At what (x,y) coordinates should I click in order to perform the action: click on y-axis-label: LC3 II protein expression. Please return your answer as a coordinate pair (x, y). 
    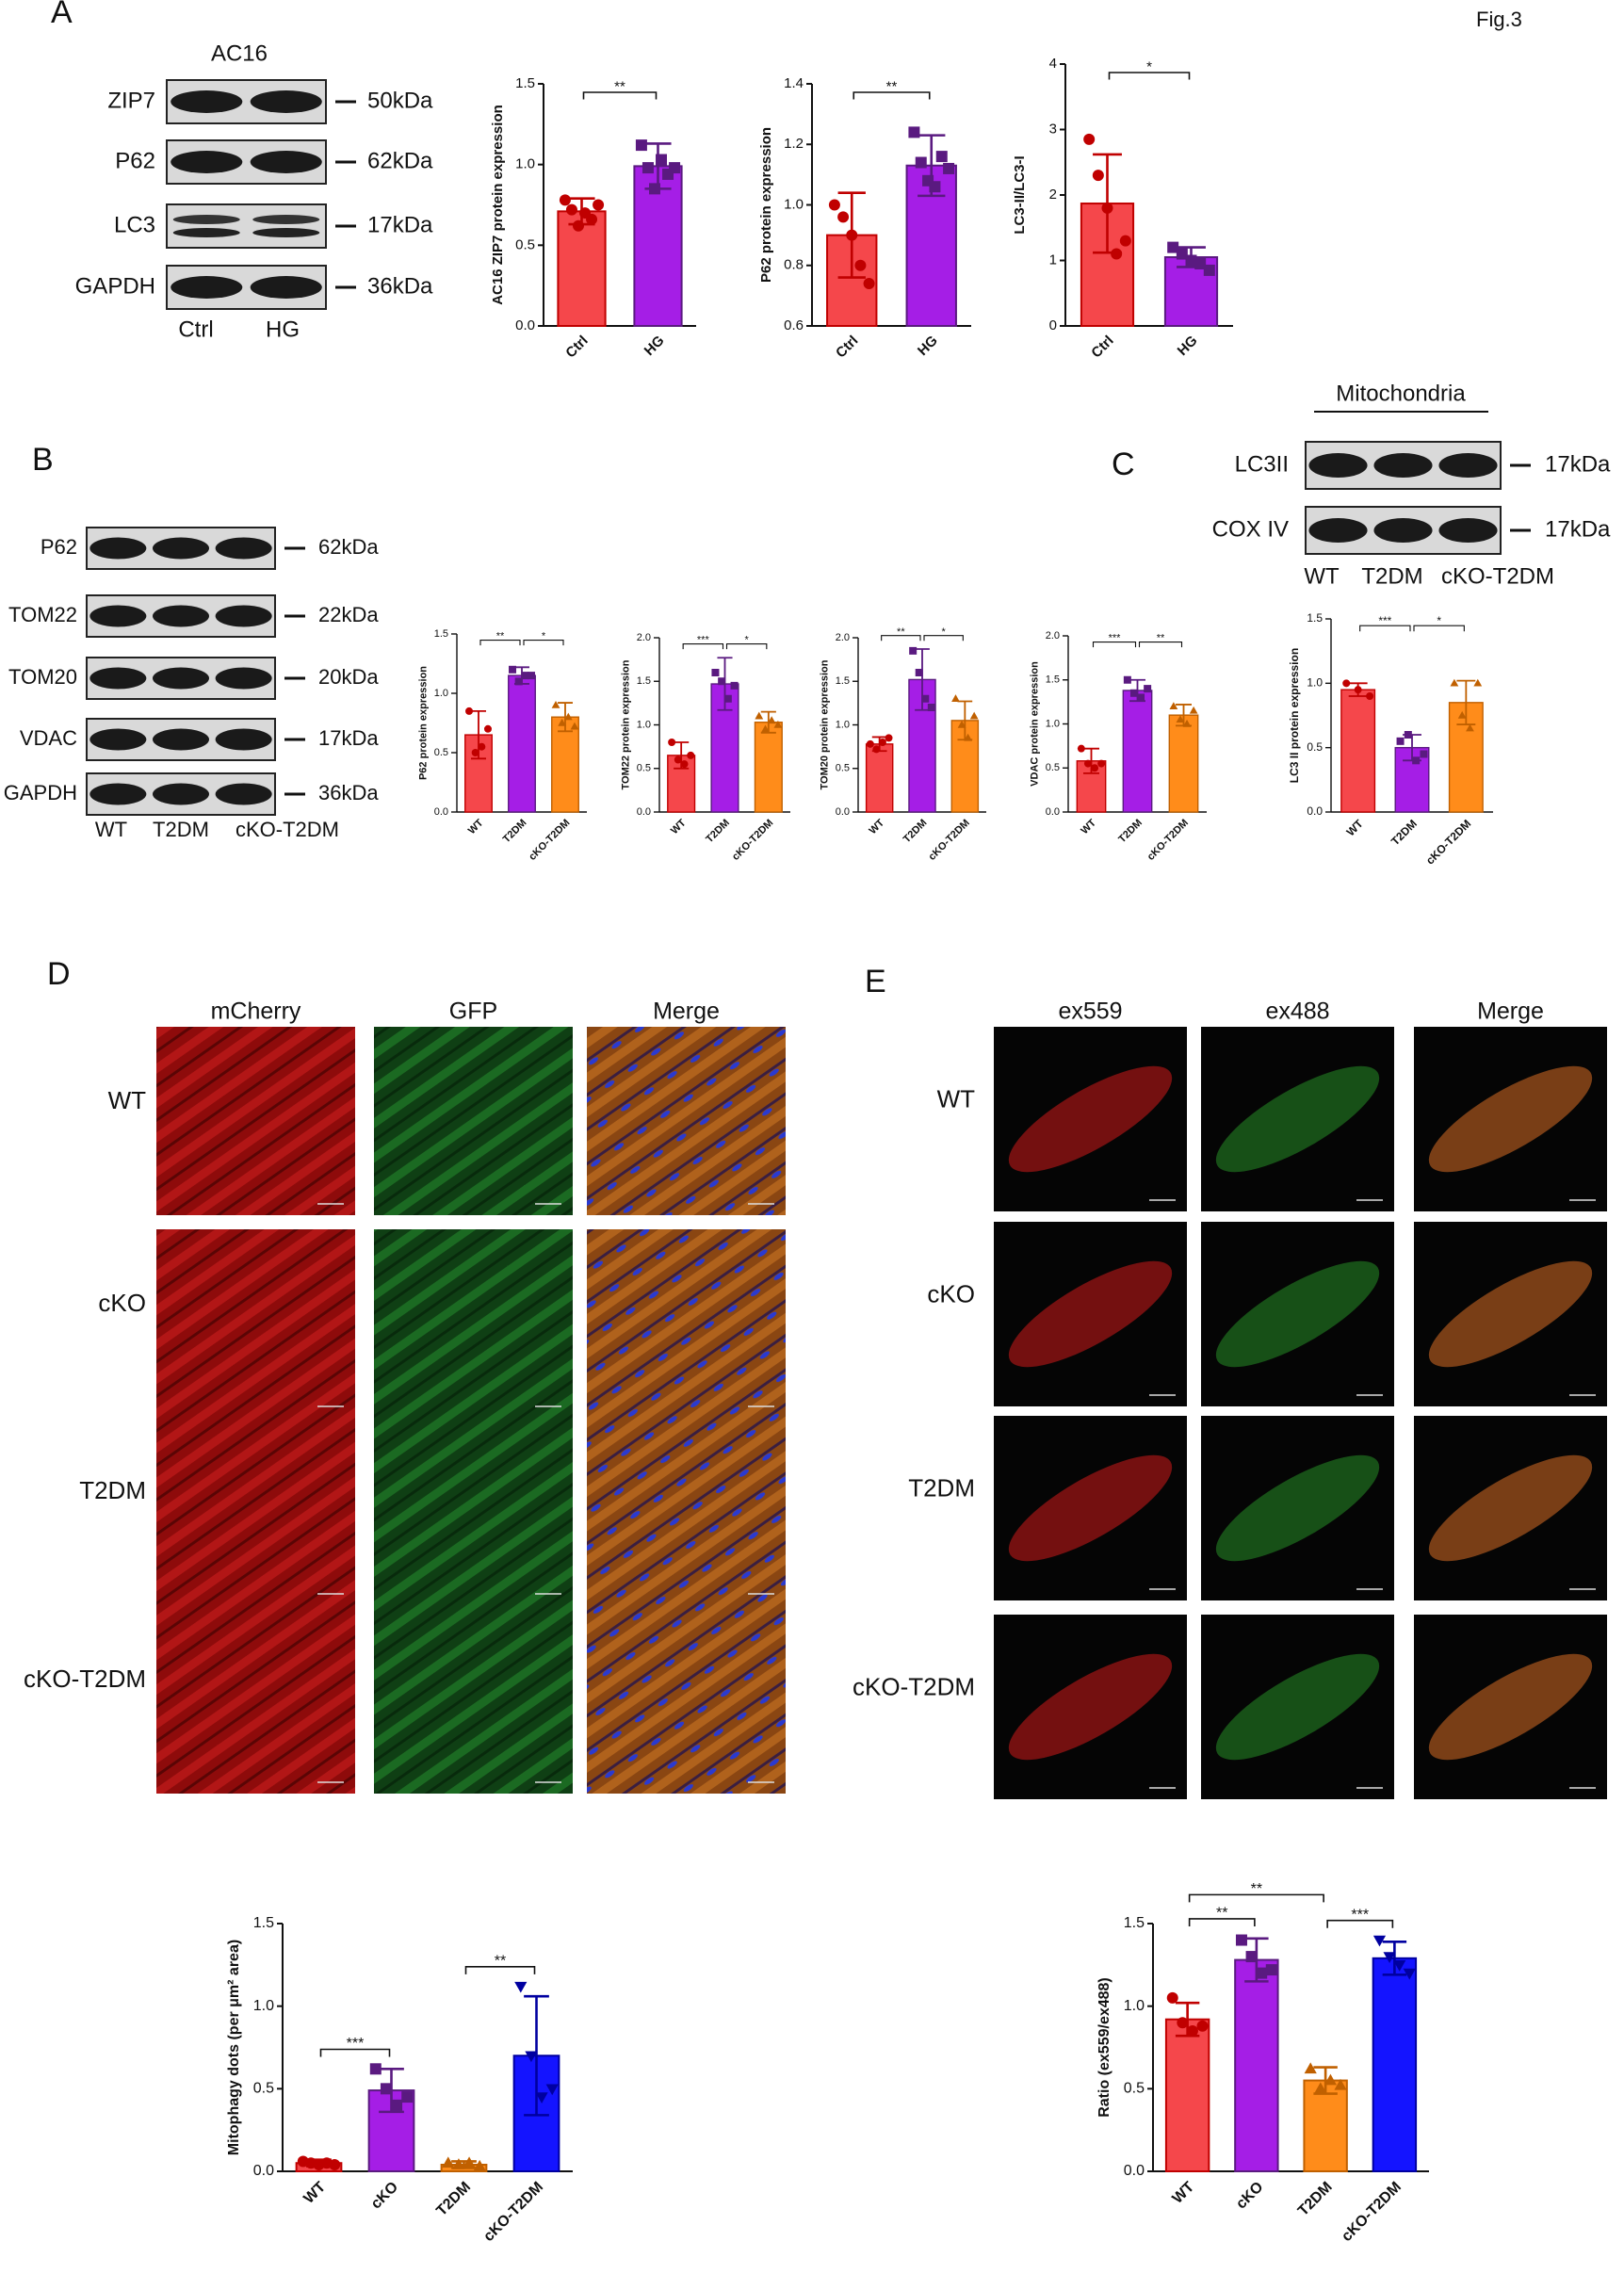
    Looking at the image, I should click on (1294, 715).